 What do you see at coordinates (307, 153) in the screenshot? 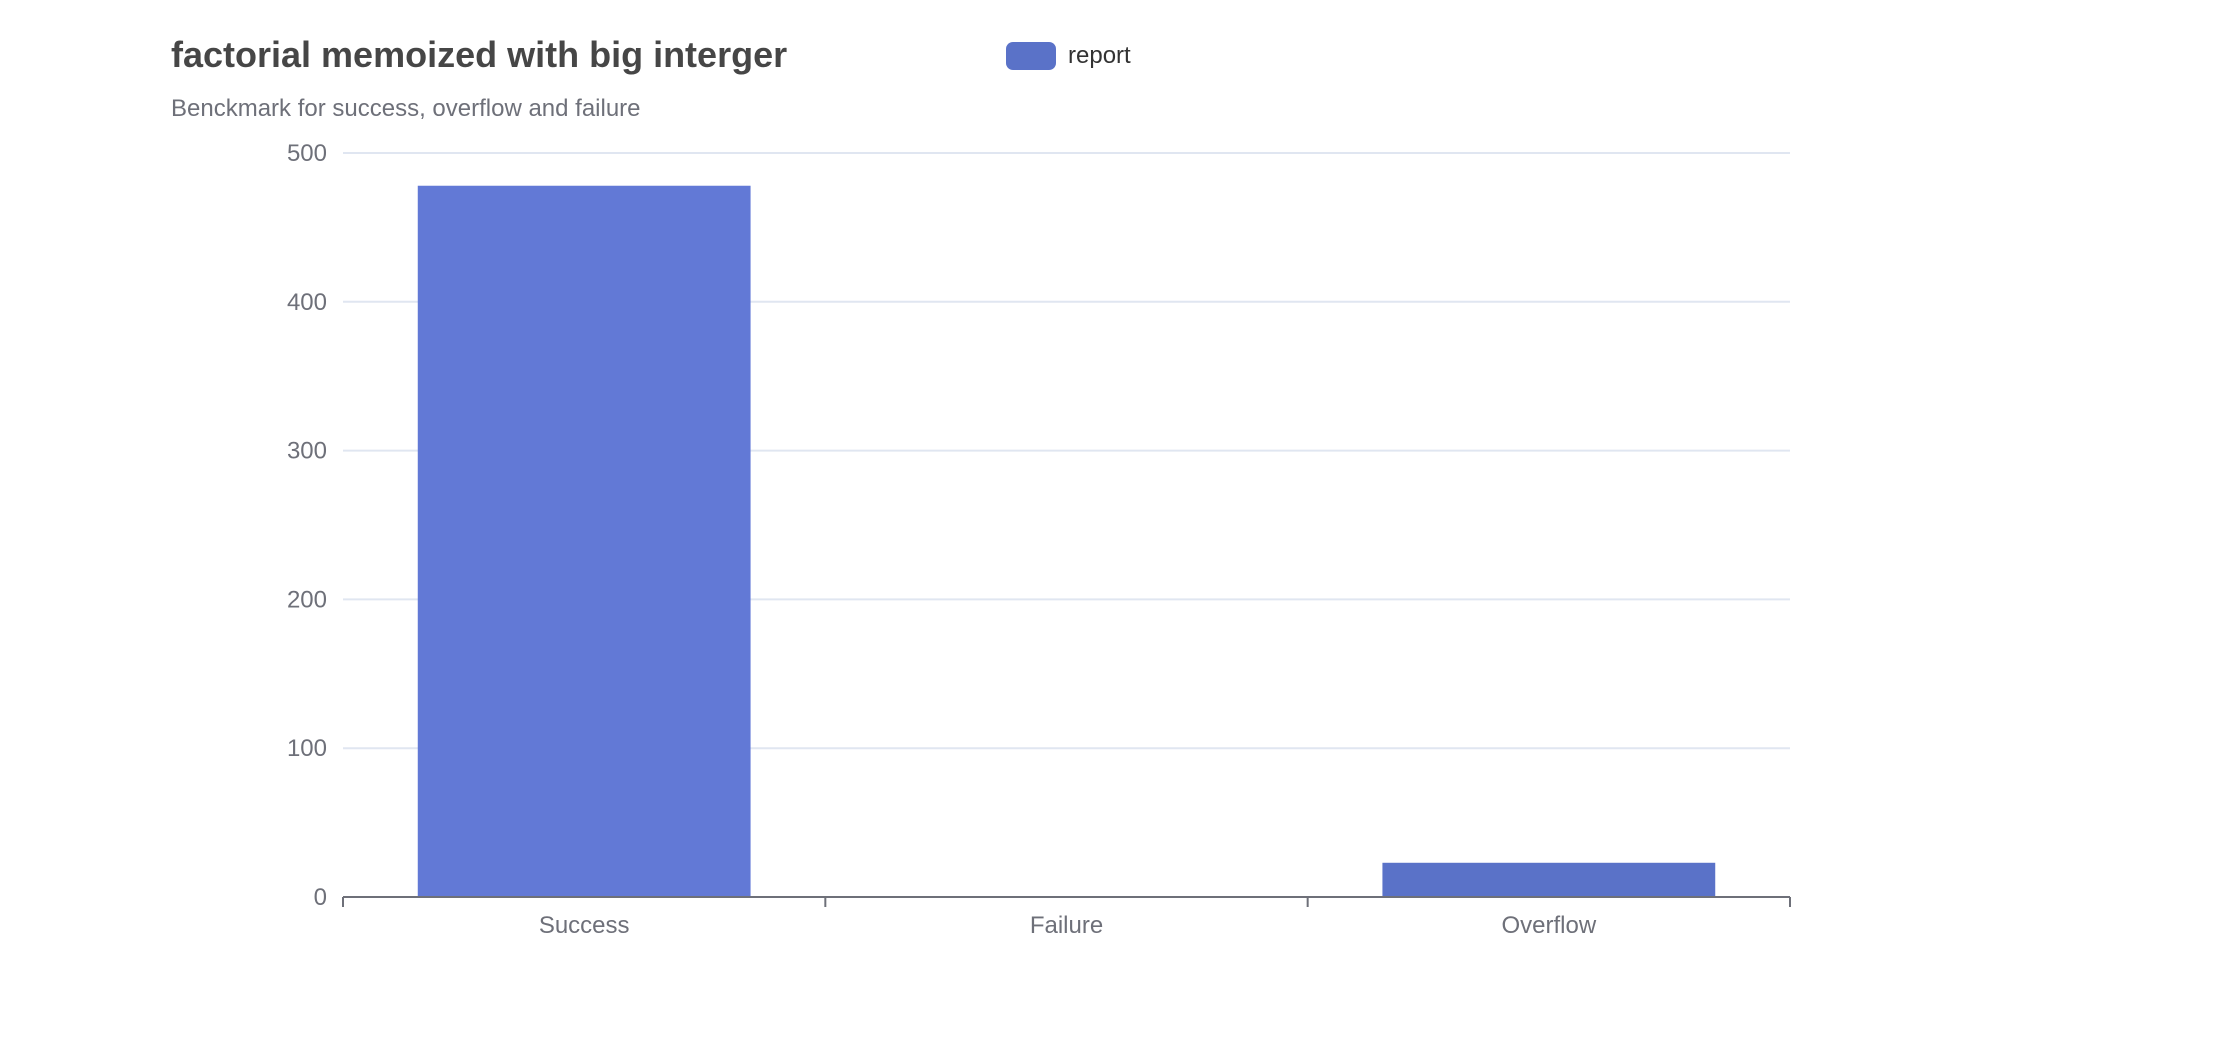
I see `y-tick-label: 500` at bounding box center [307, 153].